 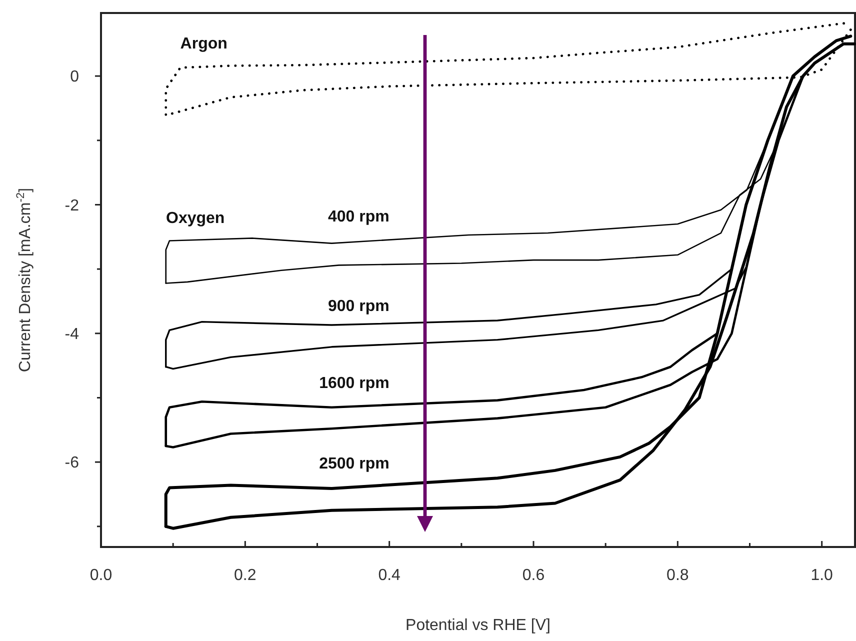 What do you see at coordinates (72, 205) in the screenshot?
I see `y-tick-label: -2` at bounding box center [72, 205].